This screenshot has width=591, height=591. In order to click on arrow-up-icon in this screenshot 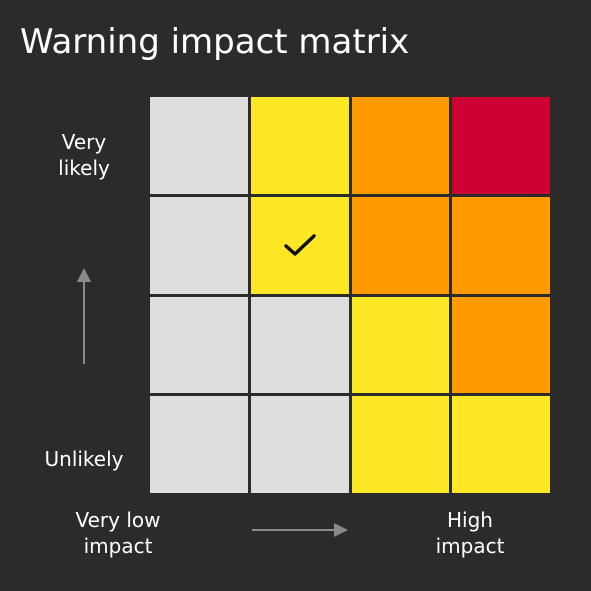, I will do `click(84, 316)`.